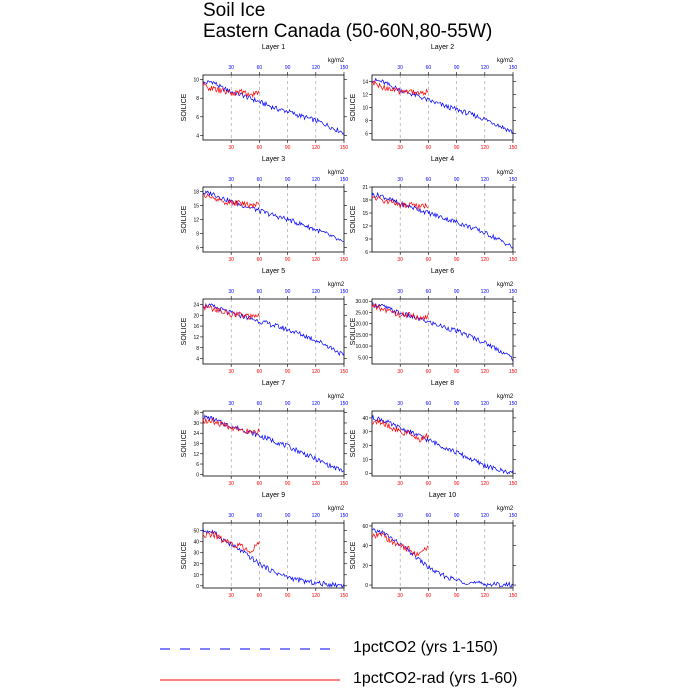  I want to click on y-tick-label: 0, so click(197, 475).